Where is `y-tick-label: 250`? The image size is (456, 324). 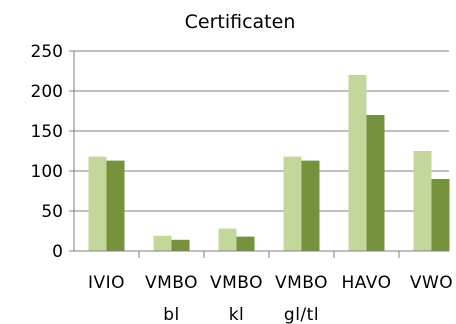 y-tick-label: 250 is located at coordinates (47, 52).